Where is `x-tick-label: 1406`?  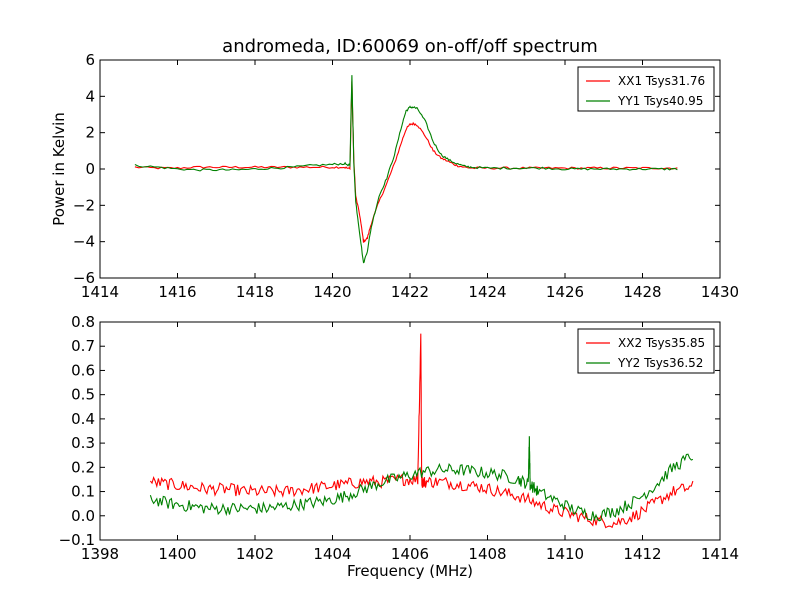 x-tick-label: 1406 is located at coordinates (410, 554).